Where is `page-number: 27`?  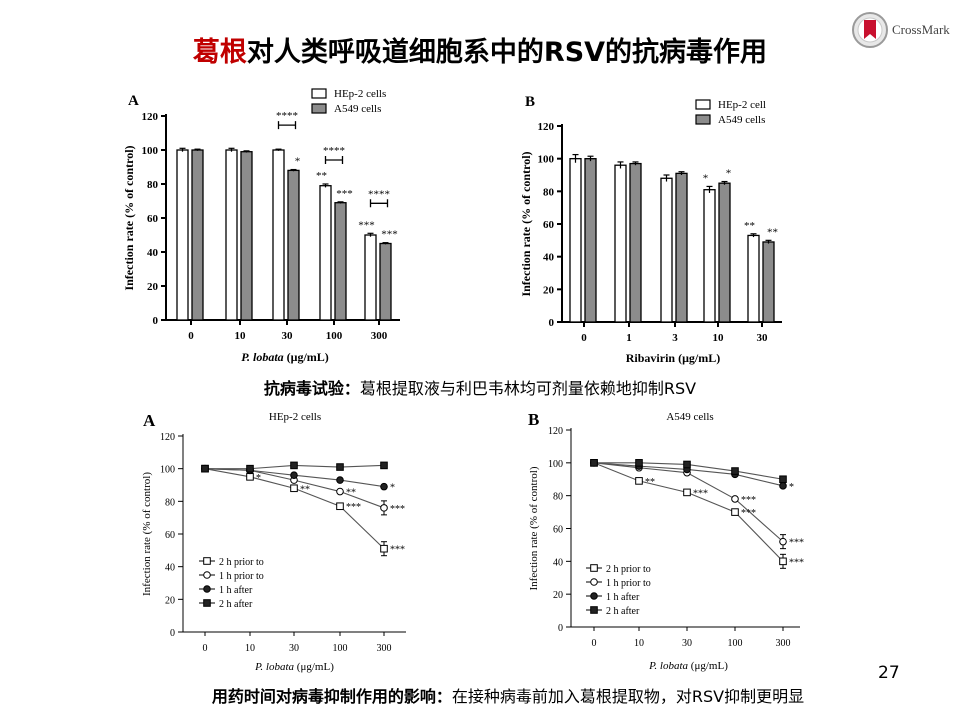 page-number: 27 is located at coordinates (889, 673).